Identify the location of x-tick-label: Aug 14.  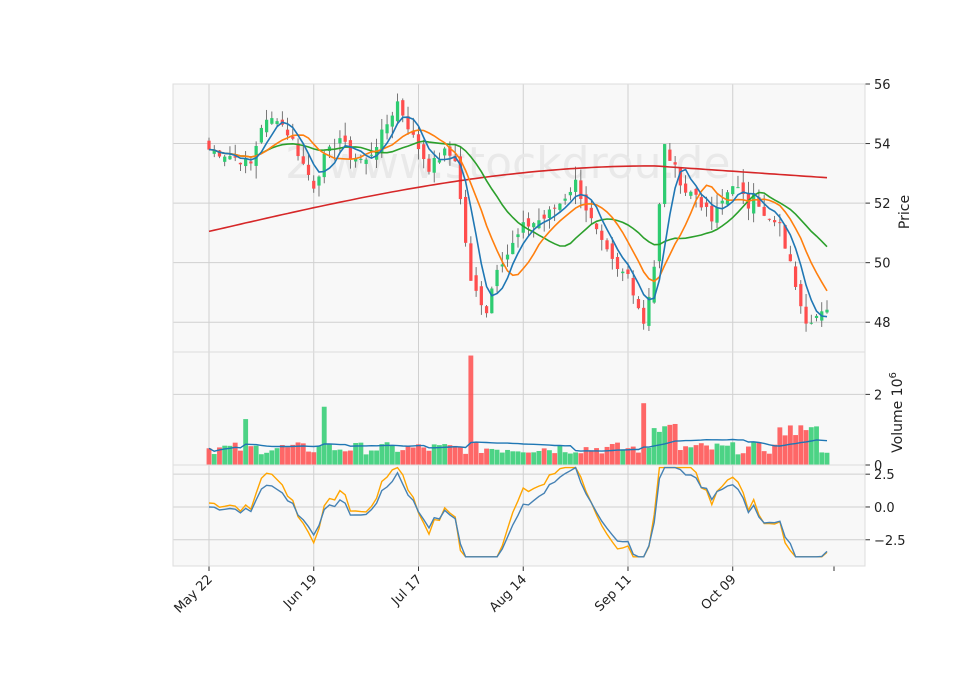
(508, 593).